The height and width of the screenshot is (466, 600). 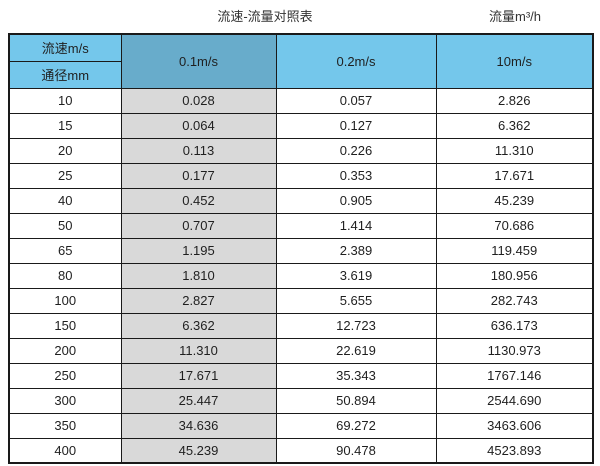 What do you see at coordinates (356, 275) in the screenshot?
I see `flow-value-cell: 3.619` at bounding box center [356, 275].